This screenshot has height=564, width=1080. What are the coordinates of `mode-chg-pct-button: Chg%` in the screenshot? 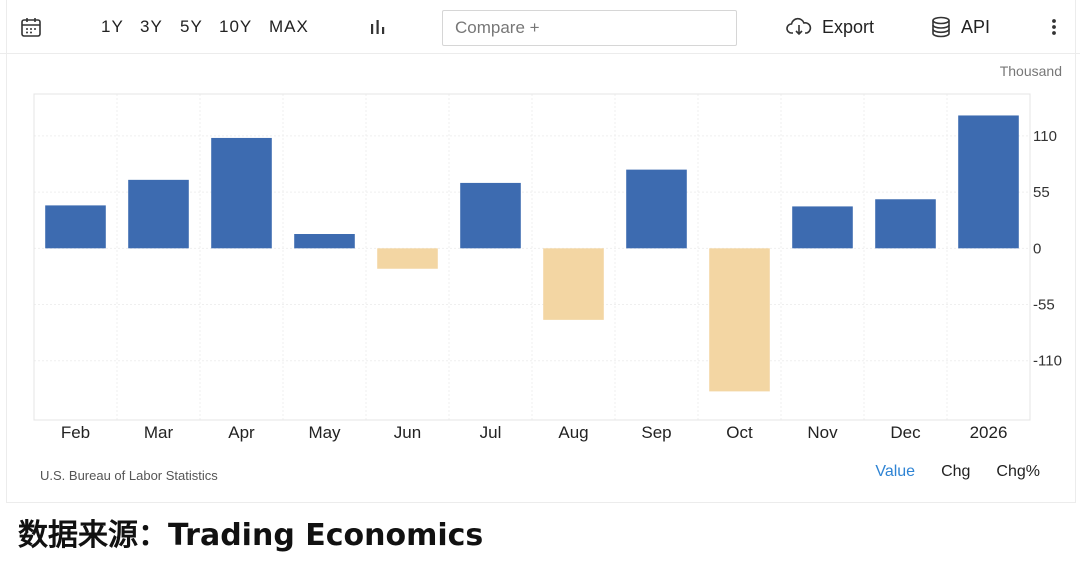 It's located at (1018, 471).